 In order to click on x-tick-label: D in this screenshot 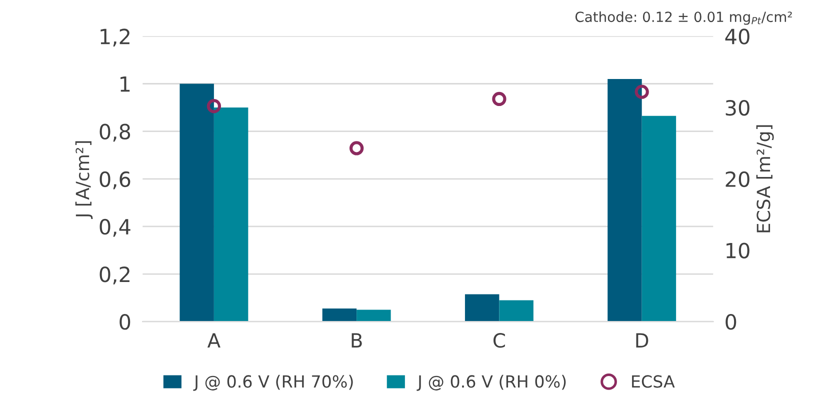, I will do `click(642, 340)`.